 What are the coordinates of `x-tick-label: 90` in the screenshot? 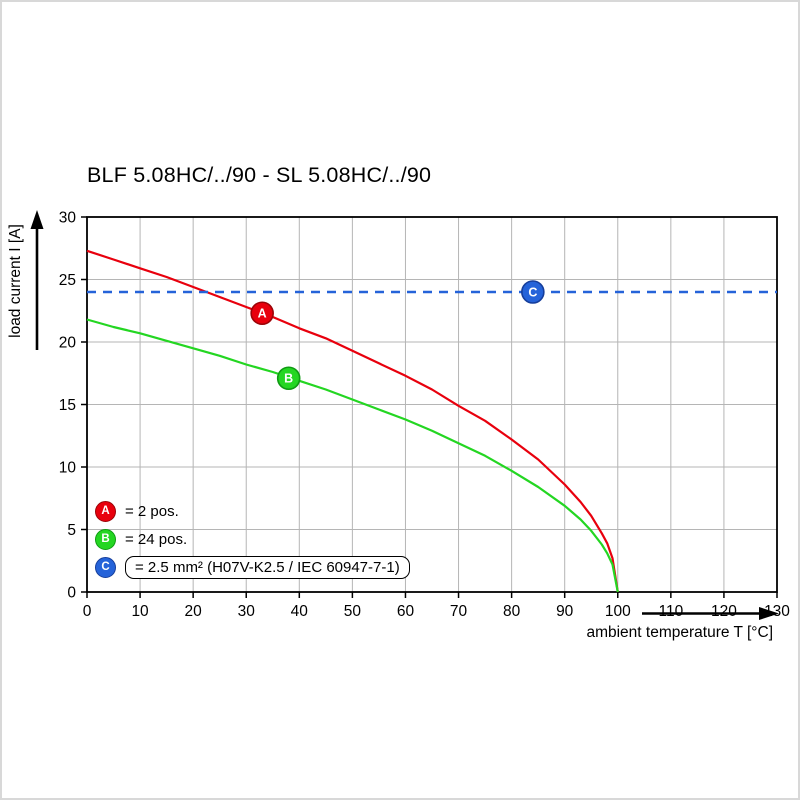 It's located at (565, 611).